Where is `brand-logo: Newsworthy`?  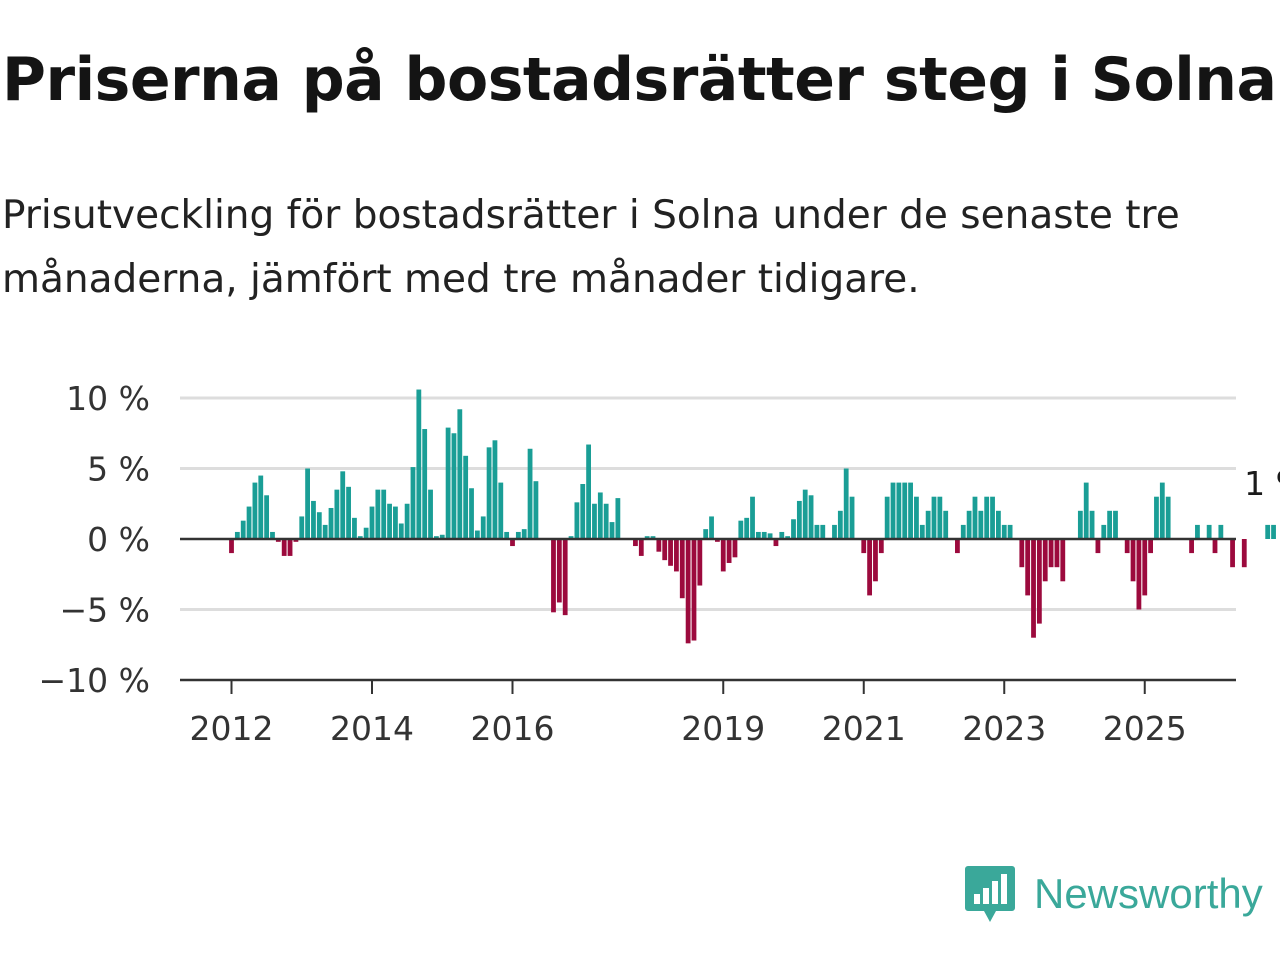 brand-logo: Newsworthy is located at coordinates (1113, 894).